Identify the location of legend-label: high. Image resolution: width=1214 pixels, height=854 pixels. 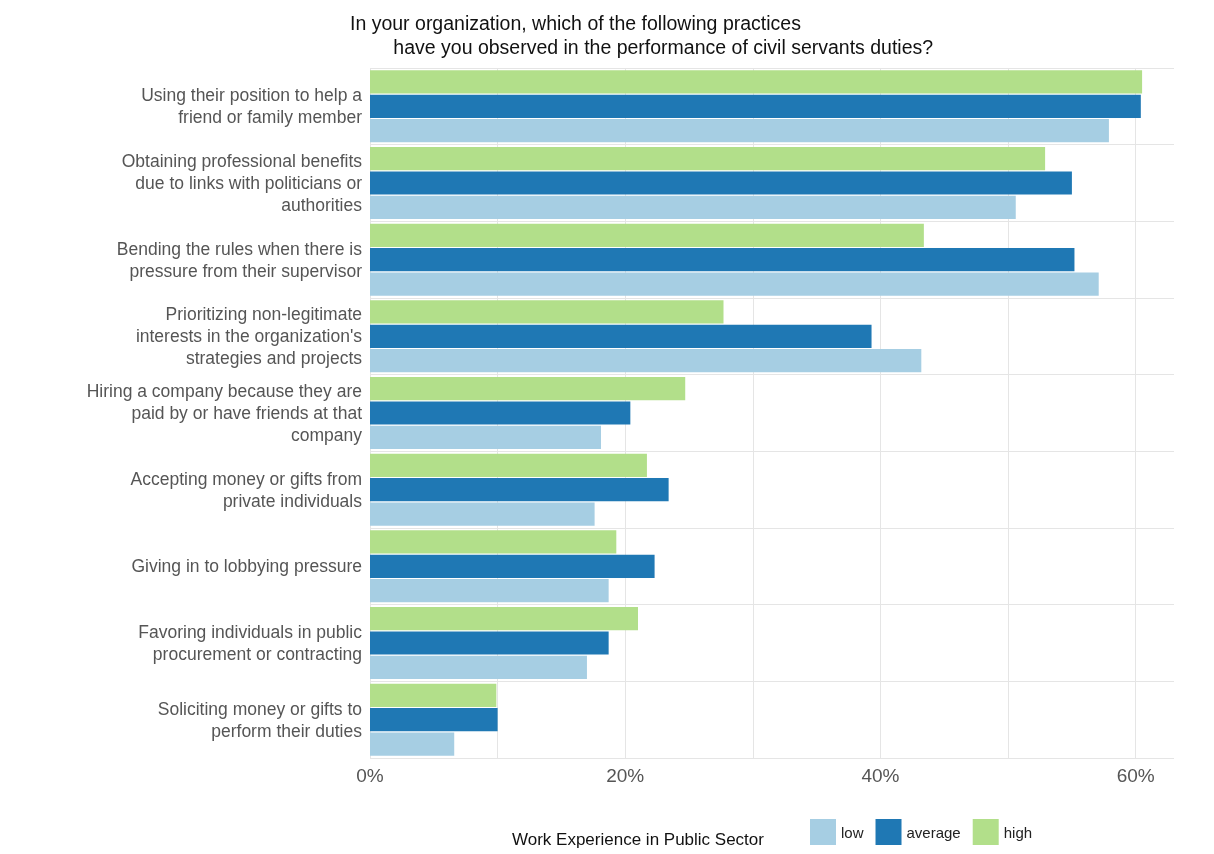
(1018, 832).